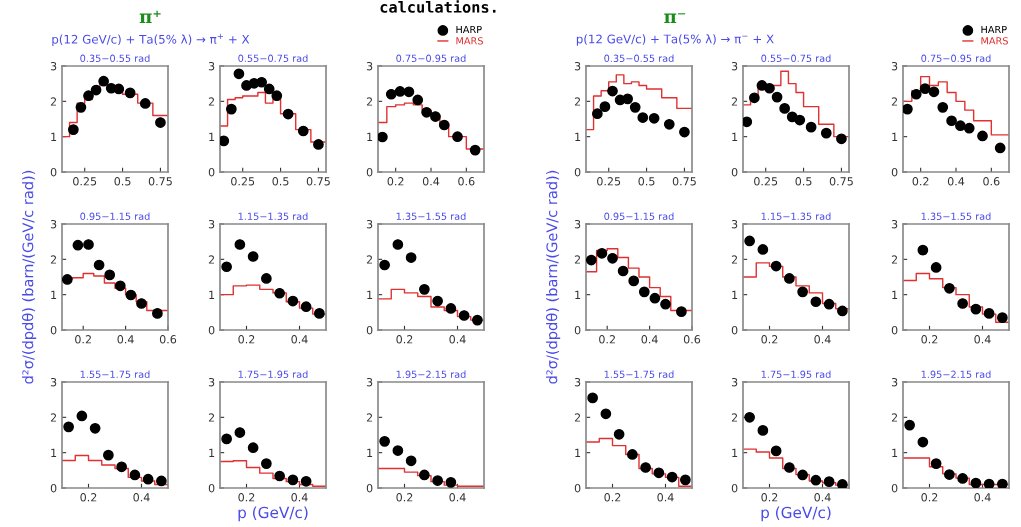  I want to click on text: calculations., so click(438, 6).